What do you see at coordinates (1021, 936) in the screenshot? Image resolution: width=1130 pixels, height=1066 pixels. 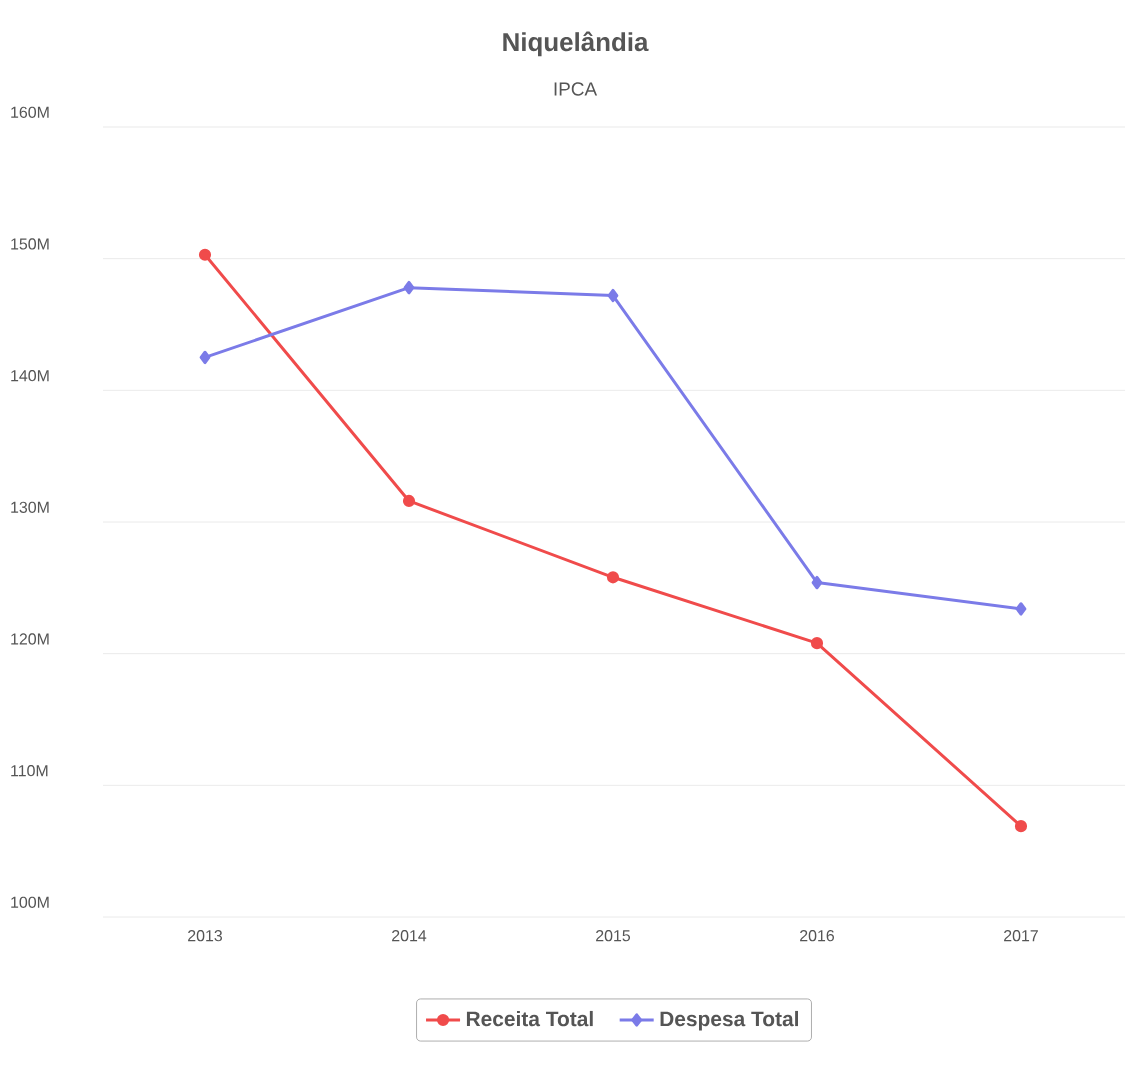 I see `x-tick-label: 2017` at bounding box center [1021, 936].